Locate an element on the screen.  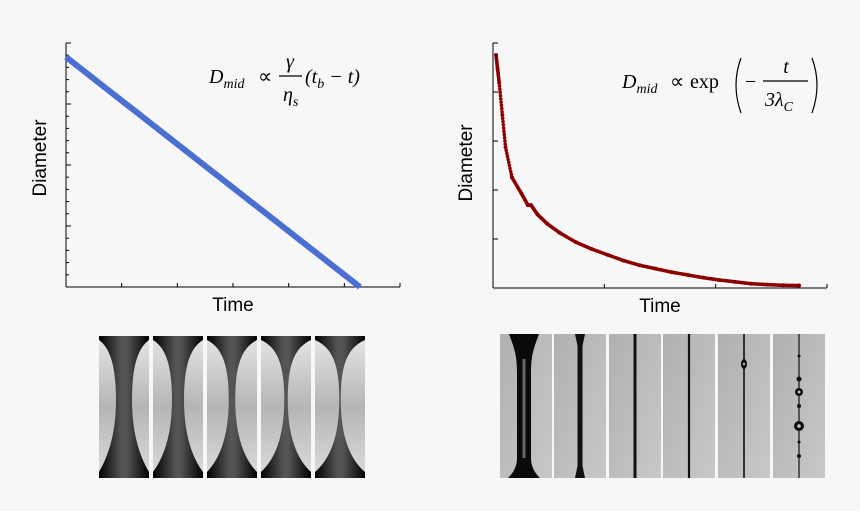
left-formula-denominator: η is located at coordinates (288, 95).